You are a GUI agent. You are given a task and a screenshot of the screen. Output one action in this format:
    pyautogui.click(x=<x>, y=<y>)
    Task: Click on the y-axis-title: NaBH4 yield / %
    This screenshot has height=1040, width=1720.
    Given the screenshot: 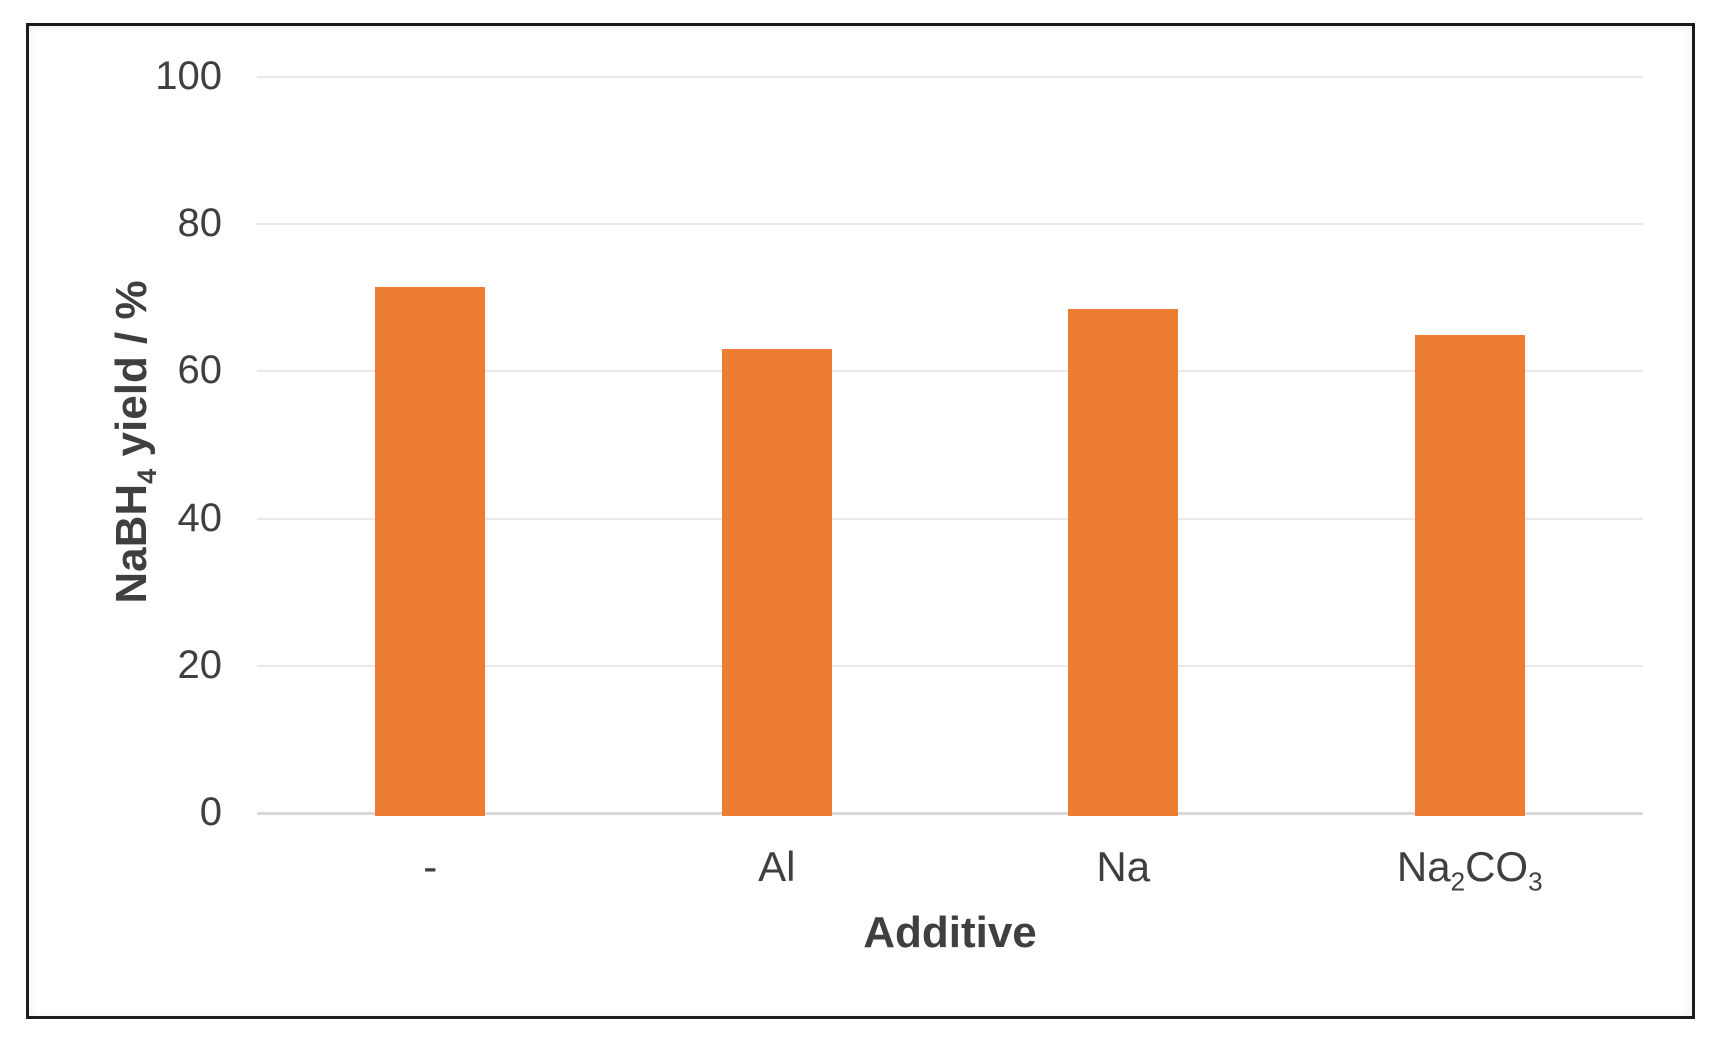 What is the action you would take?
    pyautogui.click(x=134, y=441)
    